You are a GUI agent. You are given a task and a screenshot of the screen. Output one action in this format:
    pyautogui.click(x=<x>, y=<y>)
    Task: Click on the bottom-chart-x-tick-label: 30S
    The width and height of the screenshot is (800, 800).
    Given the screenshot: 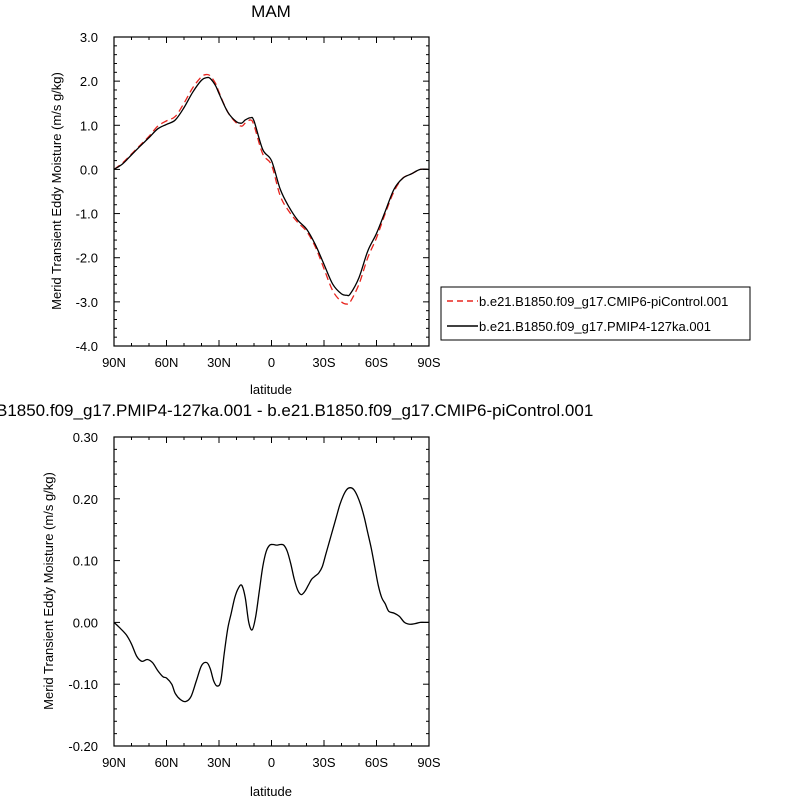 What is the action you would take?
    pyautogui.click(x=323, y=762)
    